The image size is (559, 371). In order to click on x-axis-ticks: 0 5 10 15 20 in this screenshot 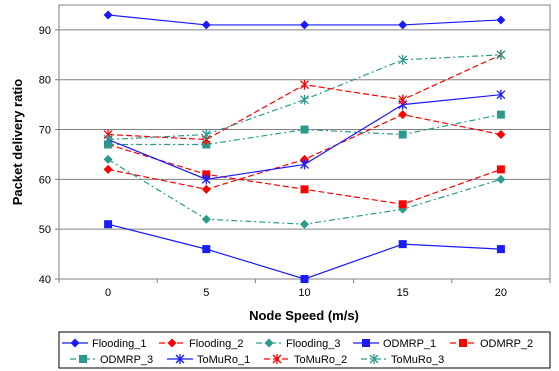, I will do `click(304, 289)`.